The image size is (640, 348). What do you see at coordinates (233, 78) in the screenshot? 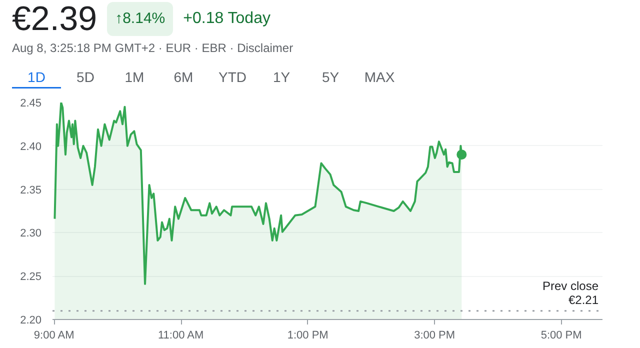
I see `text: YTD` at bounding box center [233, 78].